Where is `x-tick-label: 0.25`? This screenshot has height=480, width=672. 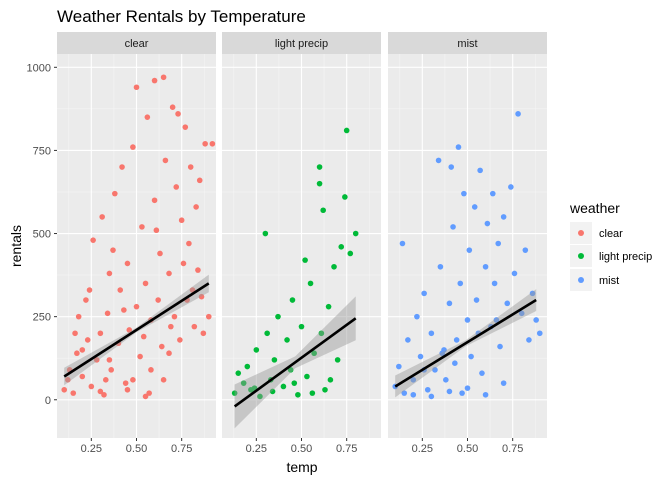 x-tick-label: 0.25 is located at coordinates (256, 449).